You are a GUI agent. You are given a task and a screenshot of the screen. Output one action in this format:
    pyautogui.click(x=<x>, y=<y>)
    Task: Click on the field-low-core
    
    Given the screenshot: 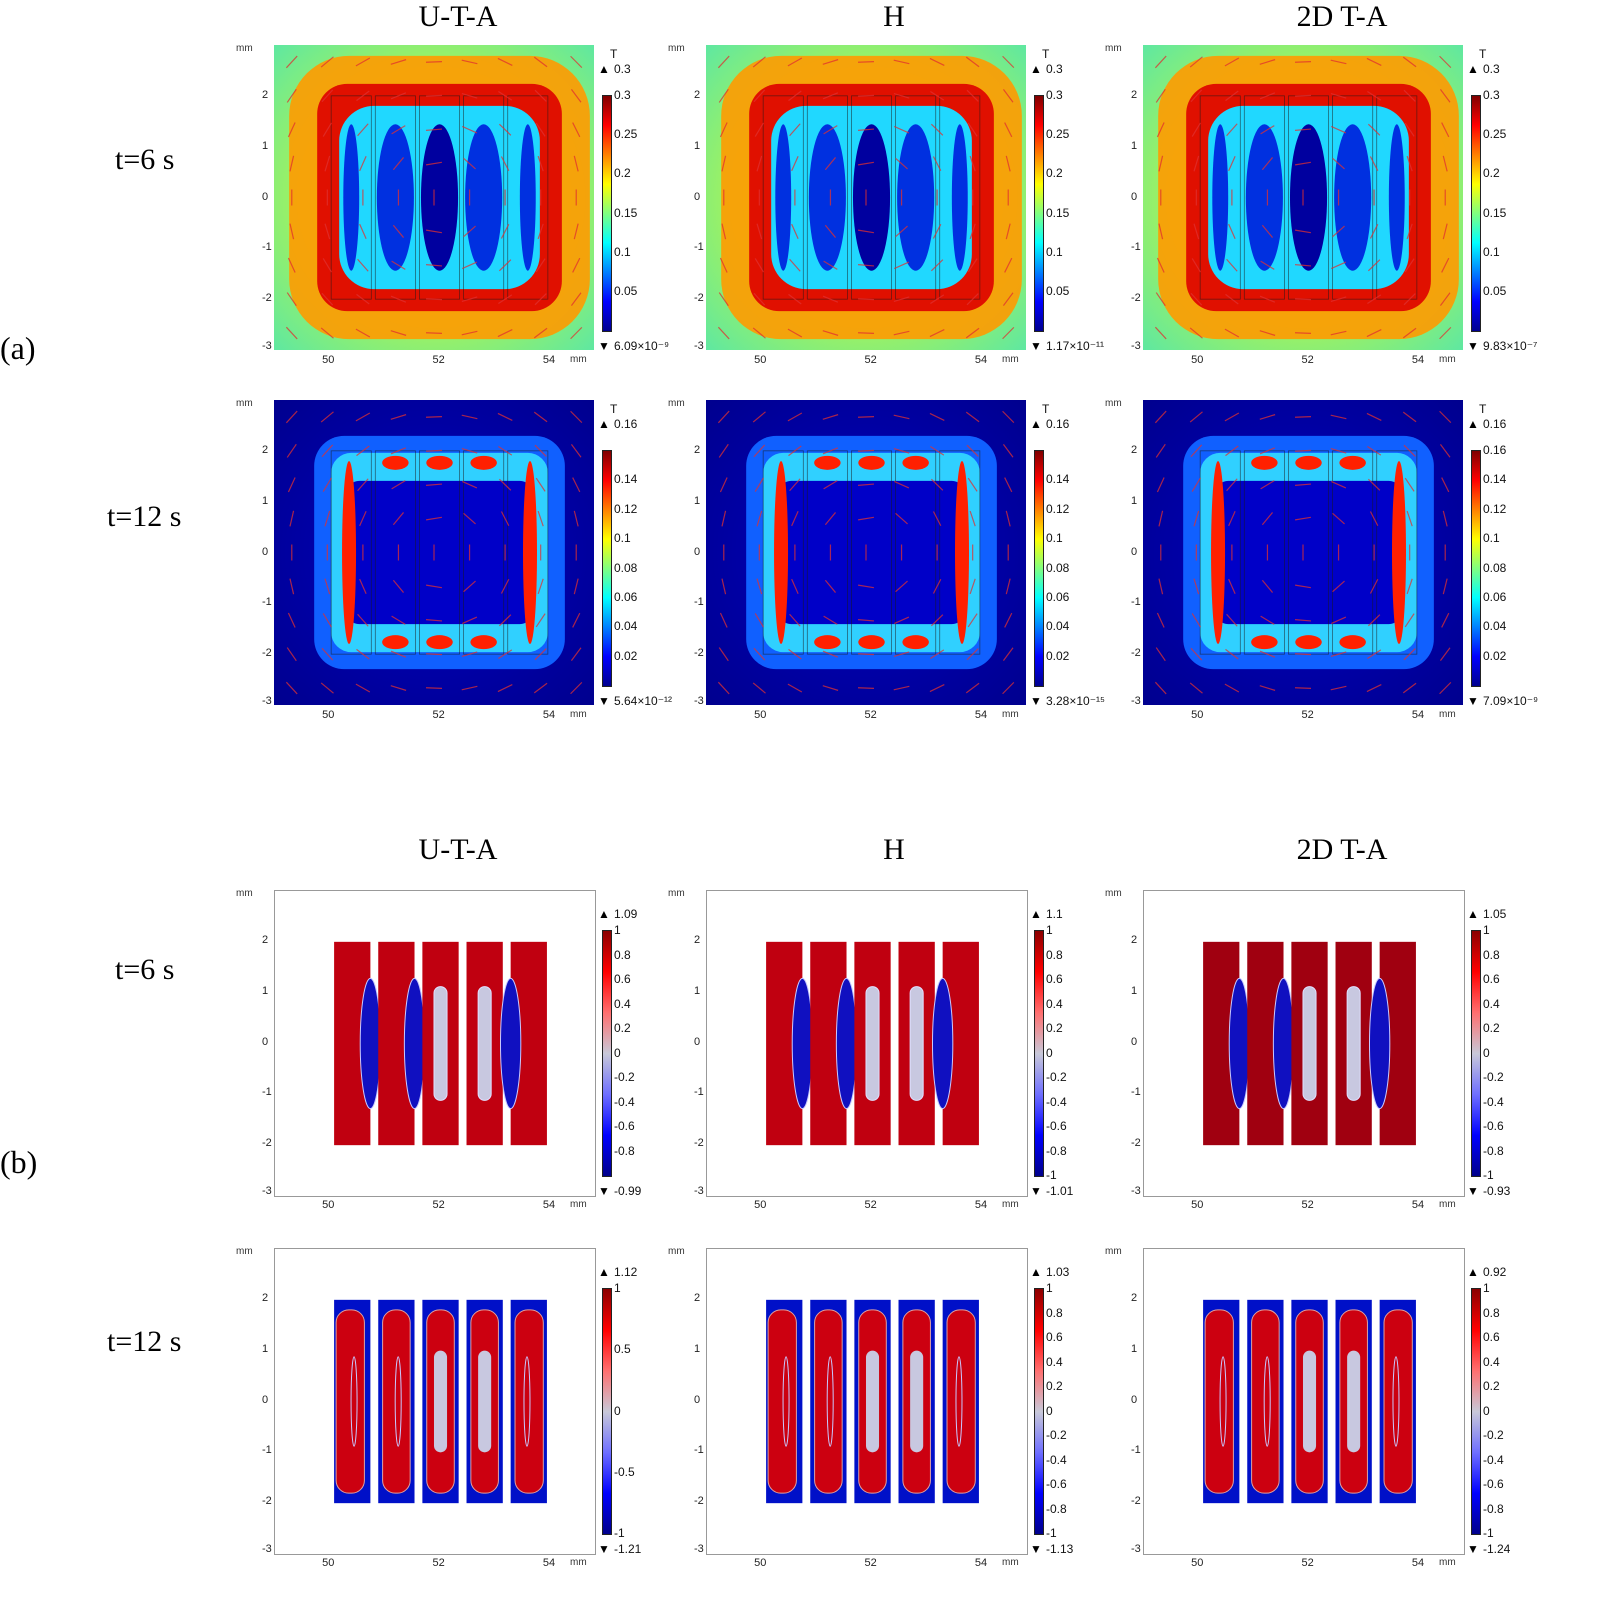 What is the action you would take?
    pyautogui.click(x=439, y=552)
    